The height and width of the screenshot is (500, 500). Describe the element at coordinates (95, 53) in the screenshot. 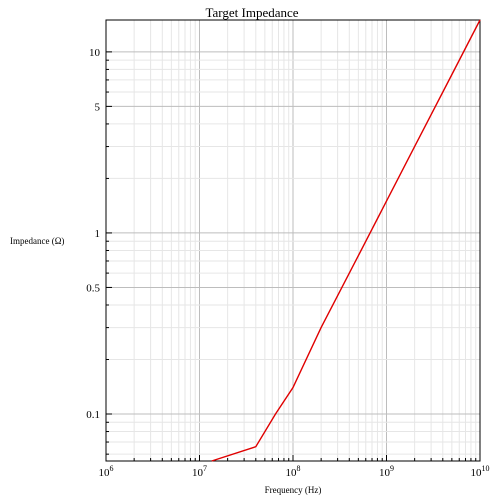

I see `y-tick-label: 10` at that location.